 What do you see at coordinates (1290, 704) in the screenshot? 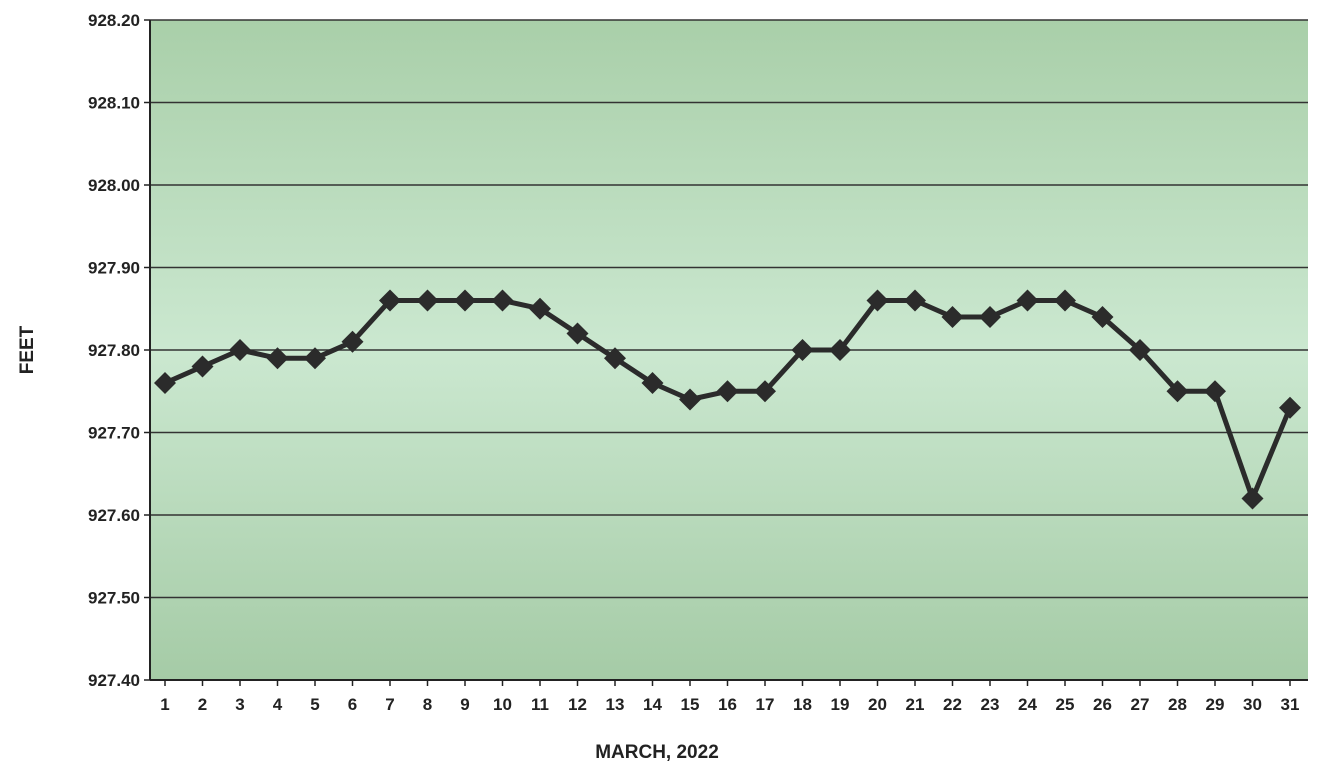
I see `x-tick-label: 31` at bounding box center [1290, 704].